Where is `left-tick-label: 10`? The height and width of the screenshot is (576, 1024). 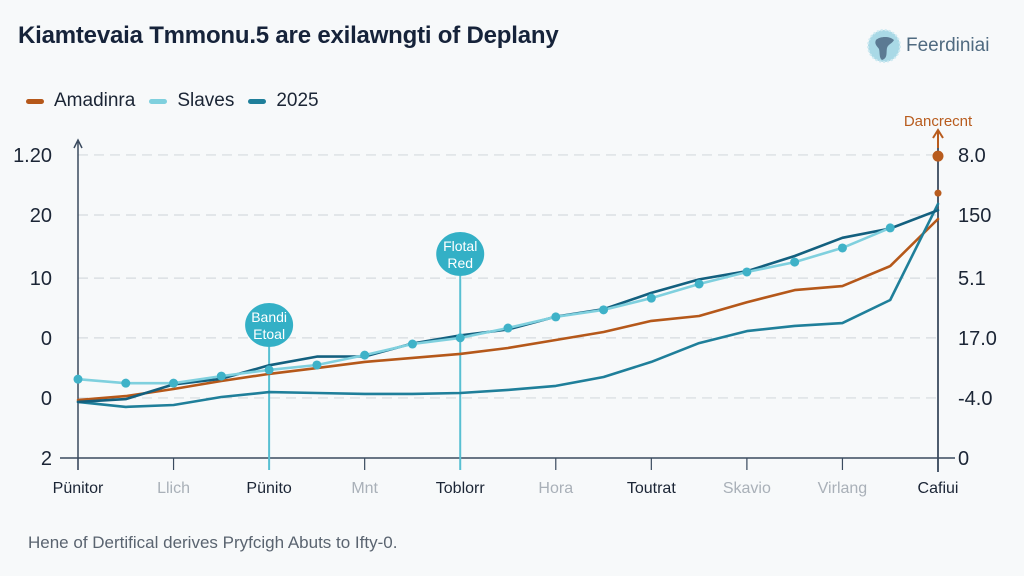 left-tick-label: 10 is located at coordinates (41, 279).